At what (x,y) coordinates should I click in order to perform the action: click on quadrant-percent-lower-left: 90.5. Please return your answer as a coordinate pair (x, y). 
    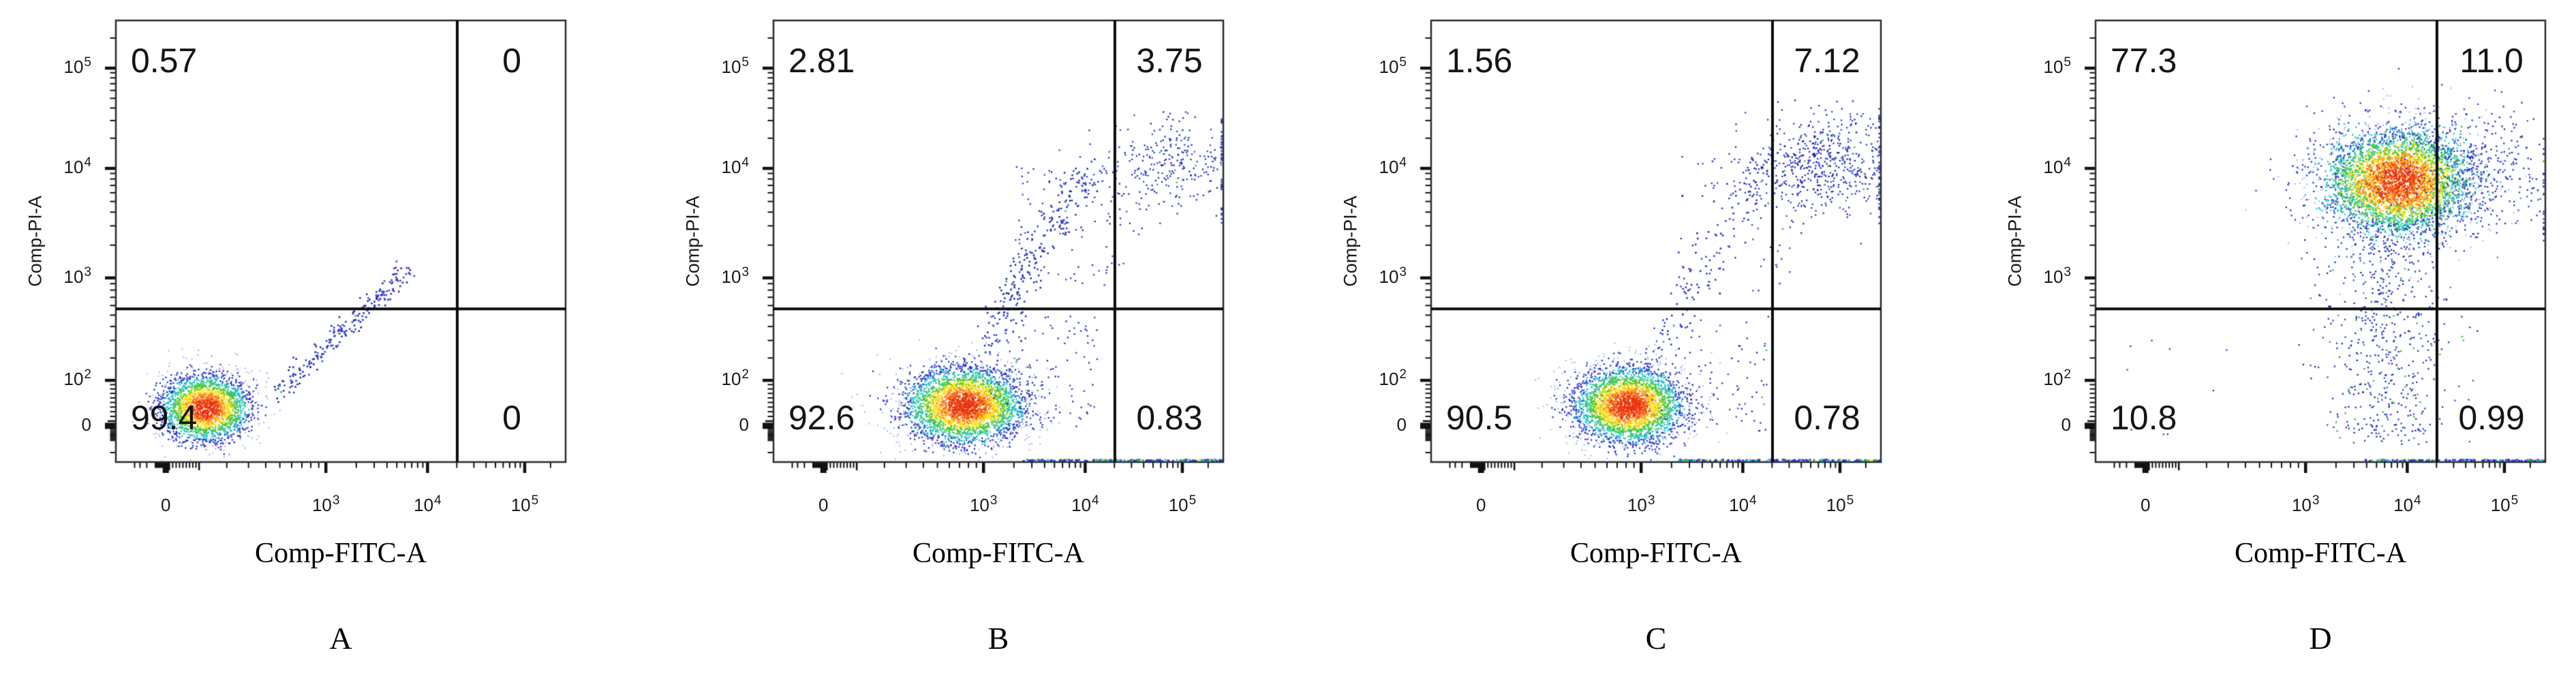
    Looking at the image, I should click on (1480, 418).